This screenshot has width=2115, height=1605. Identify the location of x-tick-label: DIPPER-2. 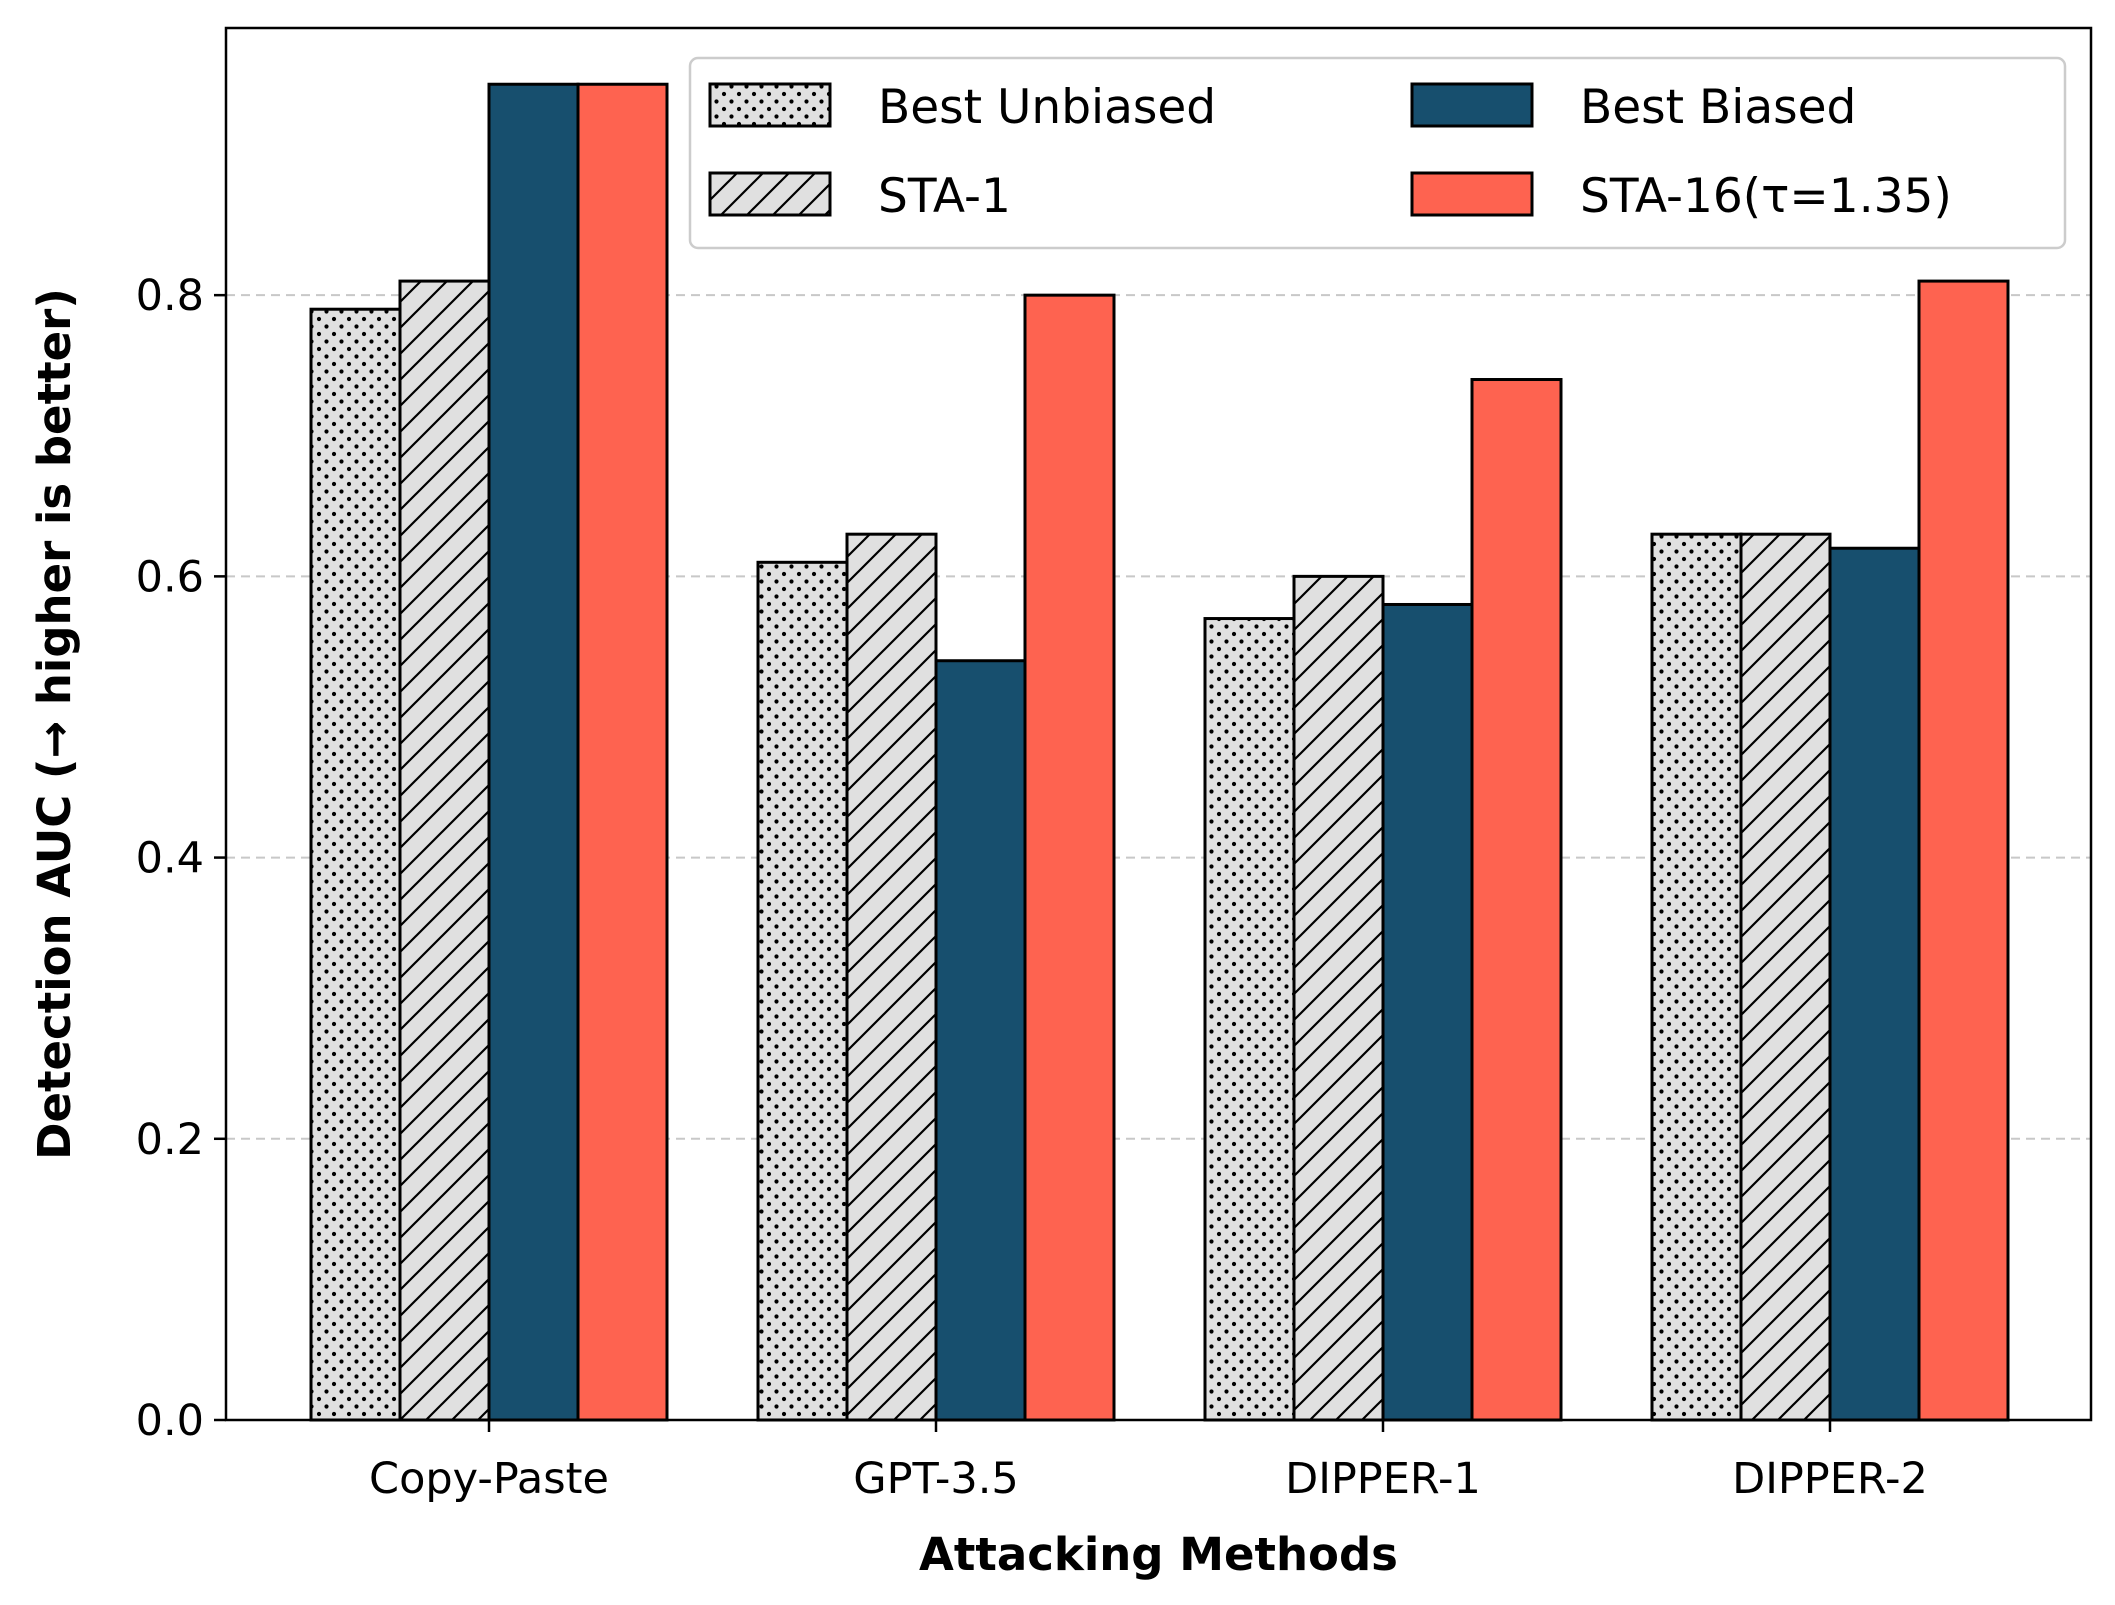
(1830, 1479).